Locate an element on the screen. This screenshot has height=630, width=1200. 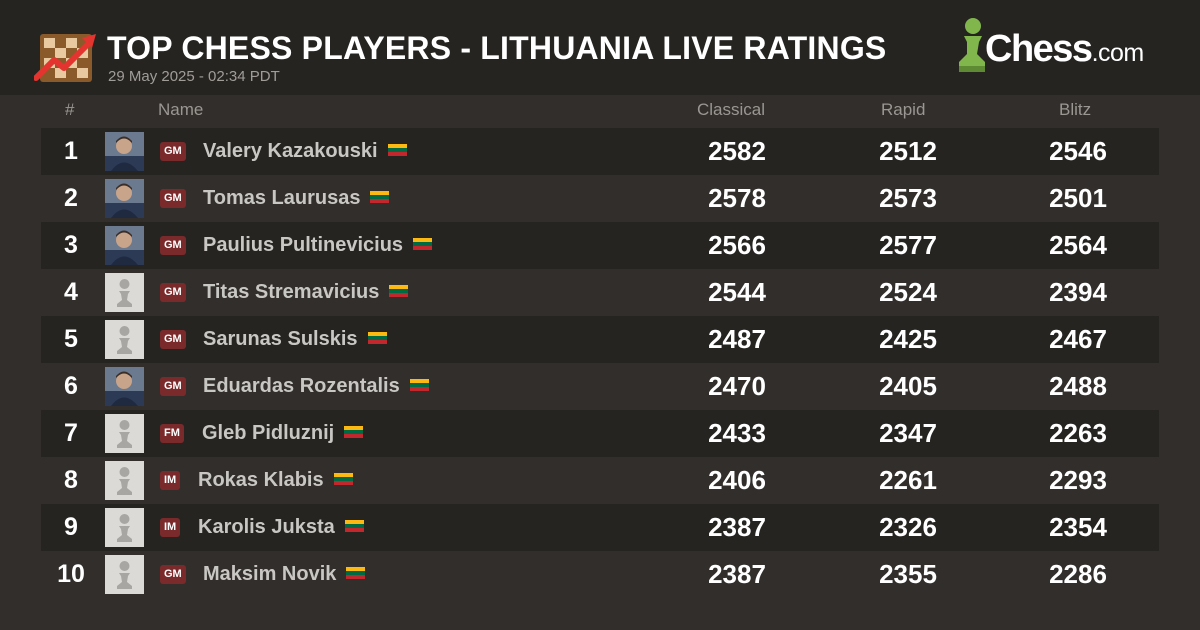
blitz-rating: 2501 is located at coordinates (1078, 198).